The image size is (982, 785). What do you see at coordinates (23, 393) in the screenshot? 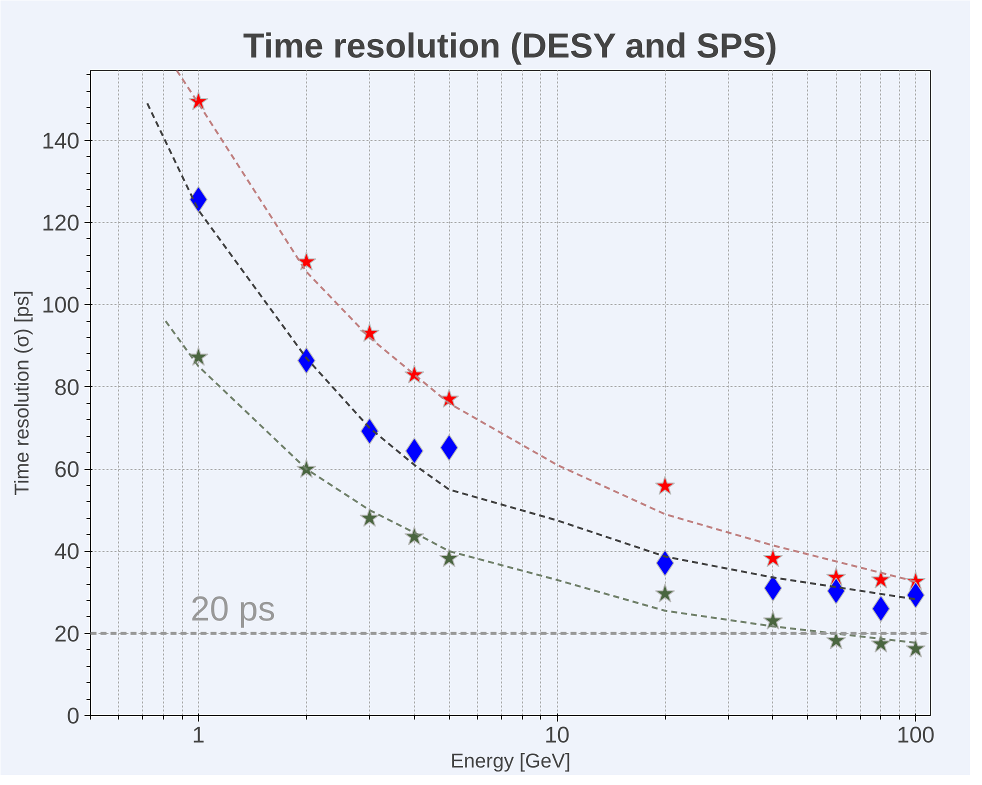
I see `y-axis-title: Time resolution (σ) [ps]` at bounding box center [23, 393].